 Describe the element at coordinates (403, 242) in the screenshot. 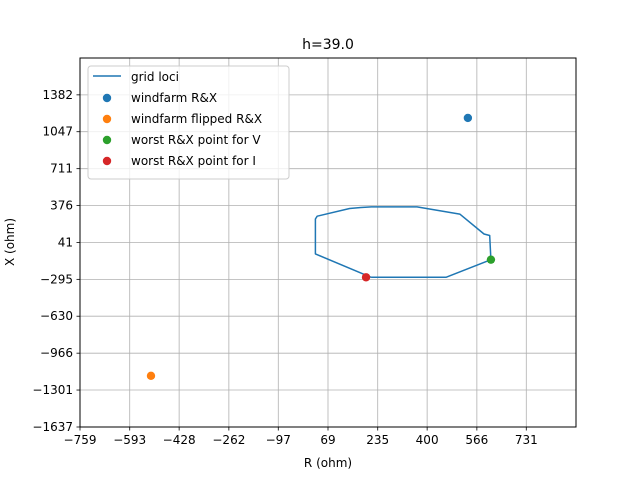

I see `grid-loci-line` at that location.